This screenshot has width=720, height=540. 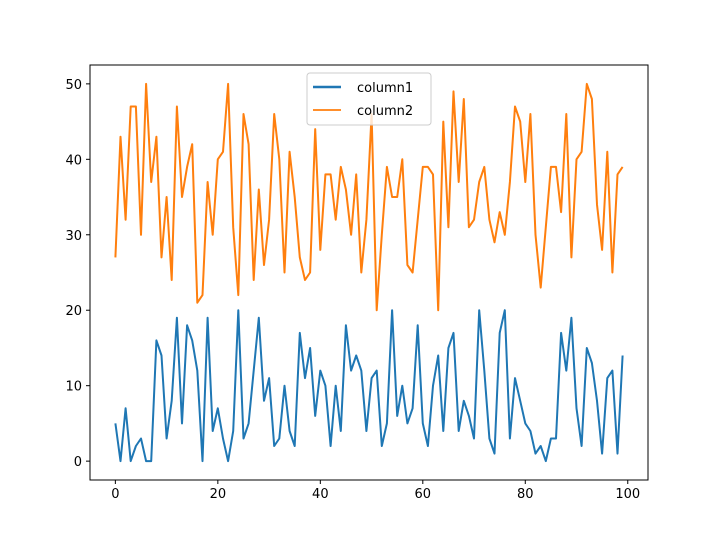 What do you see at coordinates (73, 311) in the screenshot?
I see `y-tick-label: 20` at bounding box center [73, 311].